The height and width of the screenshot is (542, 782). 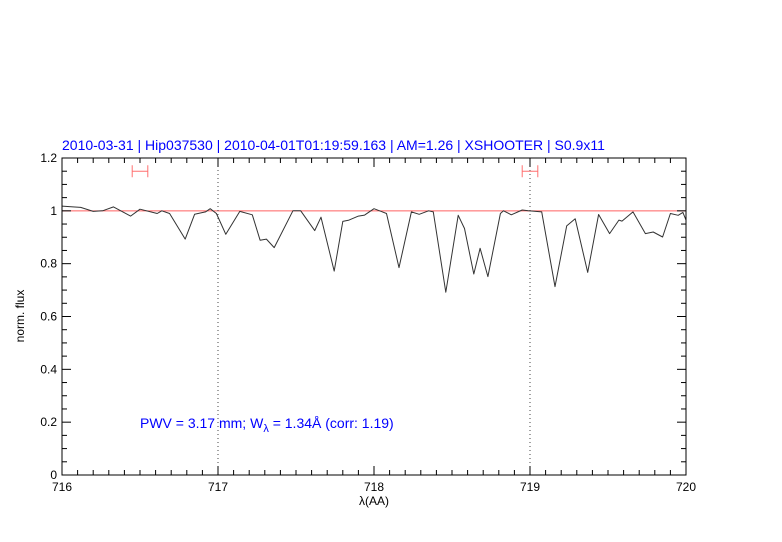 I want to click on y-tick-label: 1.2, so click(x=48, y=158).